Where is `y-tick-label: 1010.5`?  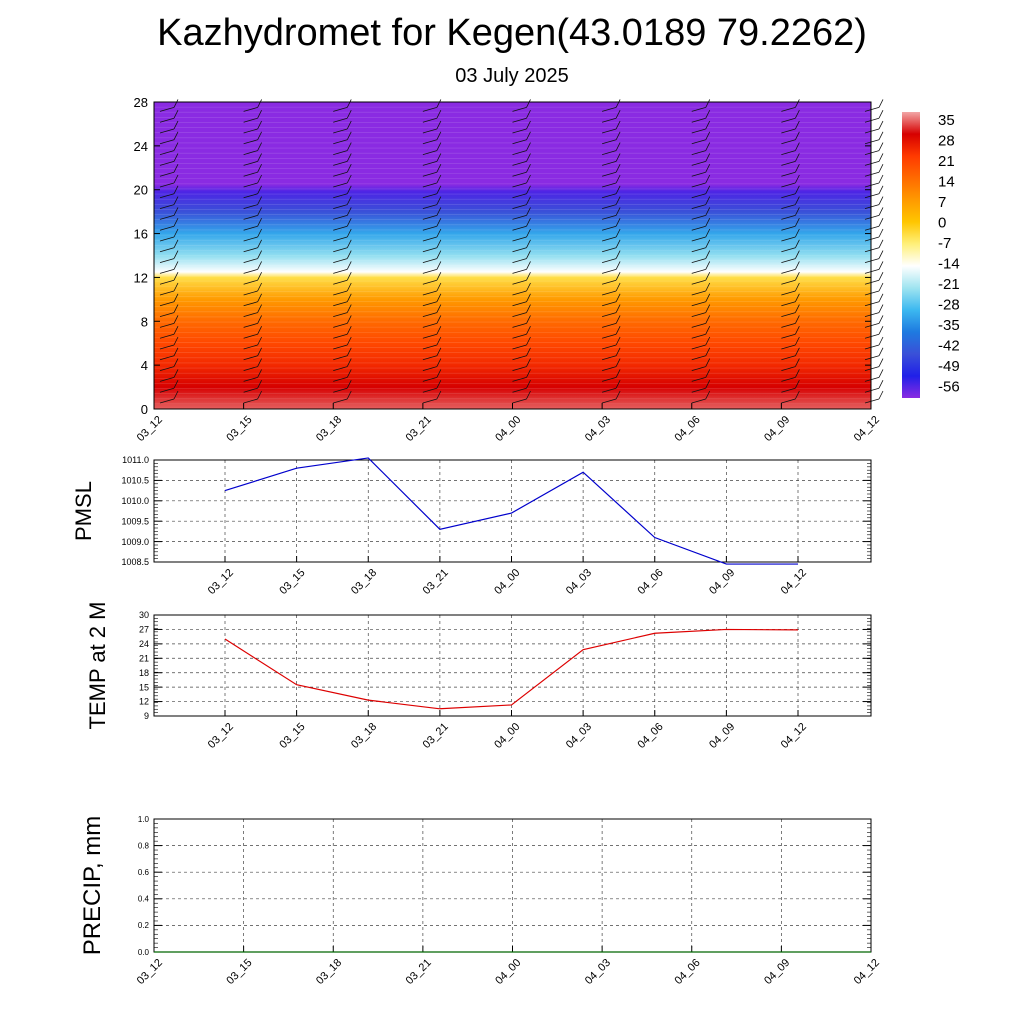
y-tick-label: 1010.5 is located at coordinates (135, 481).